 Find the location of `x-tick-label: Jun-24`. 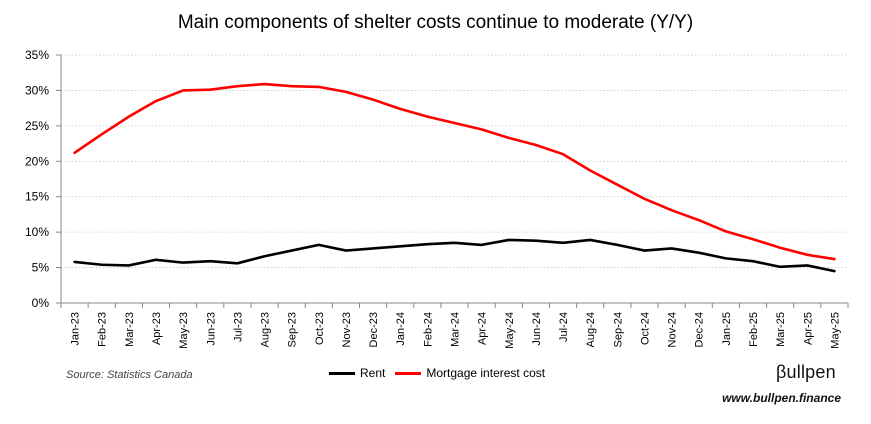

x-tick-label: Jun-24 is located at coordinates (537, 329).